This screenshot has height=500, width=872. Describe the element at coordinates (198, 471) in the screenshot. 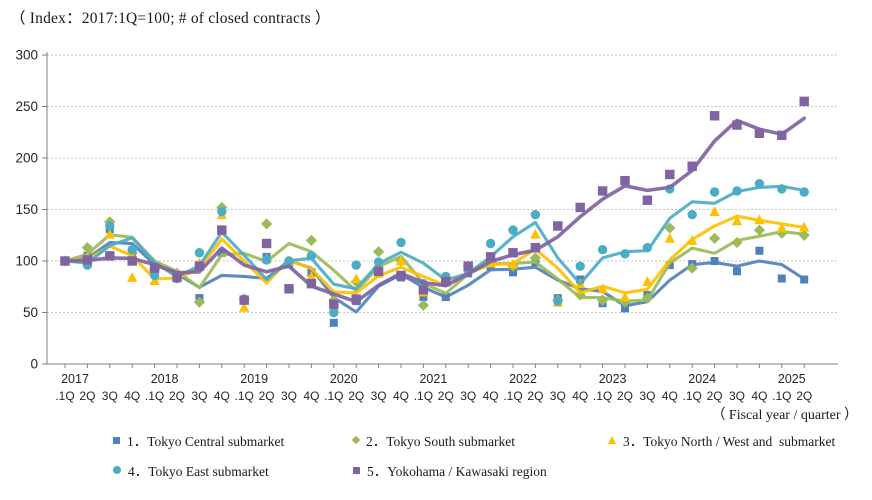

I see `legend-label: 4．Tokyo East submarket` at that location.